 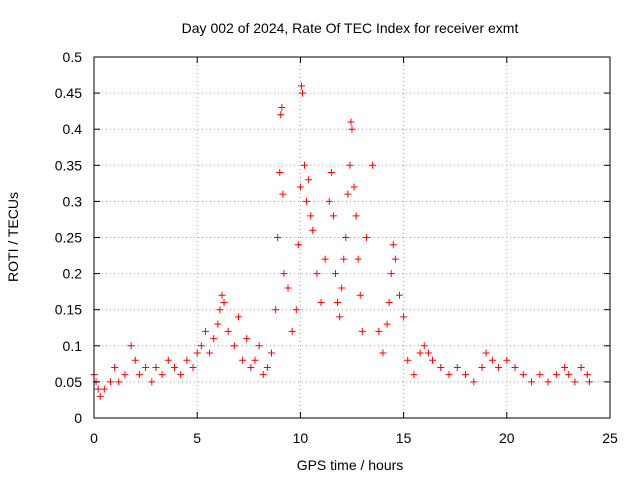 I want to click on y-tick-label: 0.2, so click(x=73, y=274).